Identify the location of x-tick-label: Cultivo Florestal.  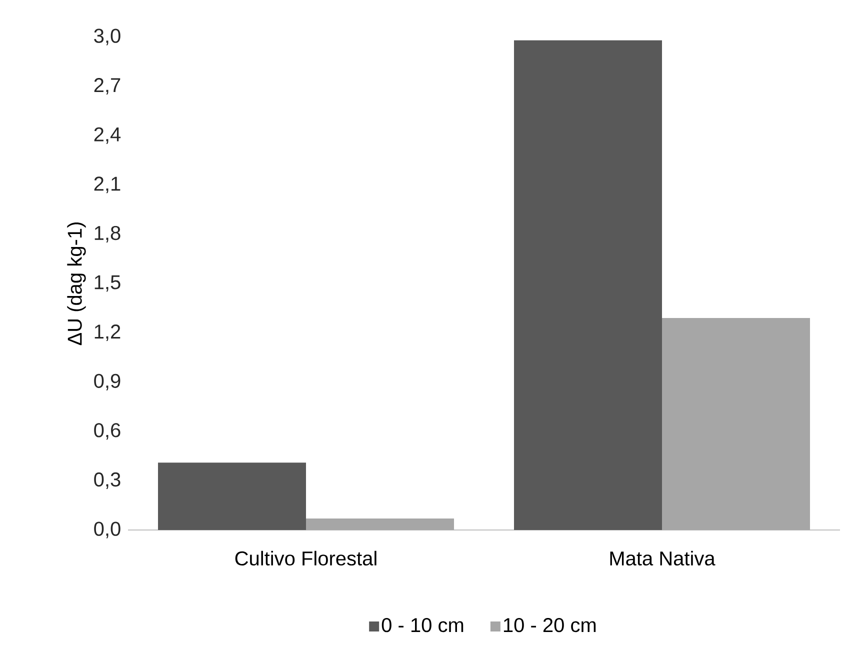
(305, 558).